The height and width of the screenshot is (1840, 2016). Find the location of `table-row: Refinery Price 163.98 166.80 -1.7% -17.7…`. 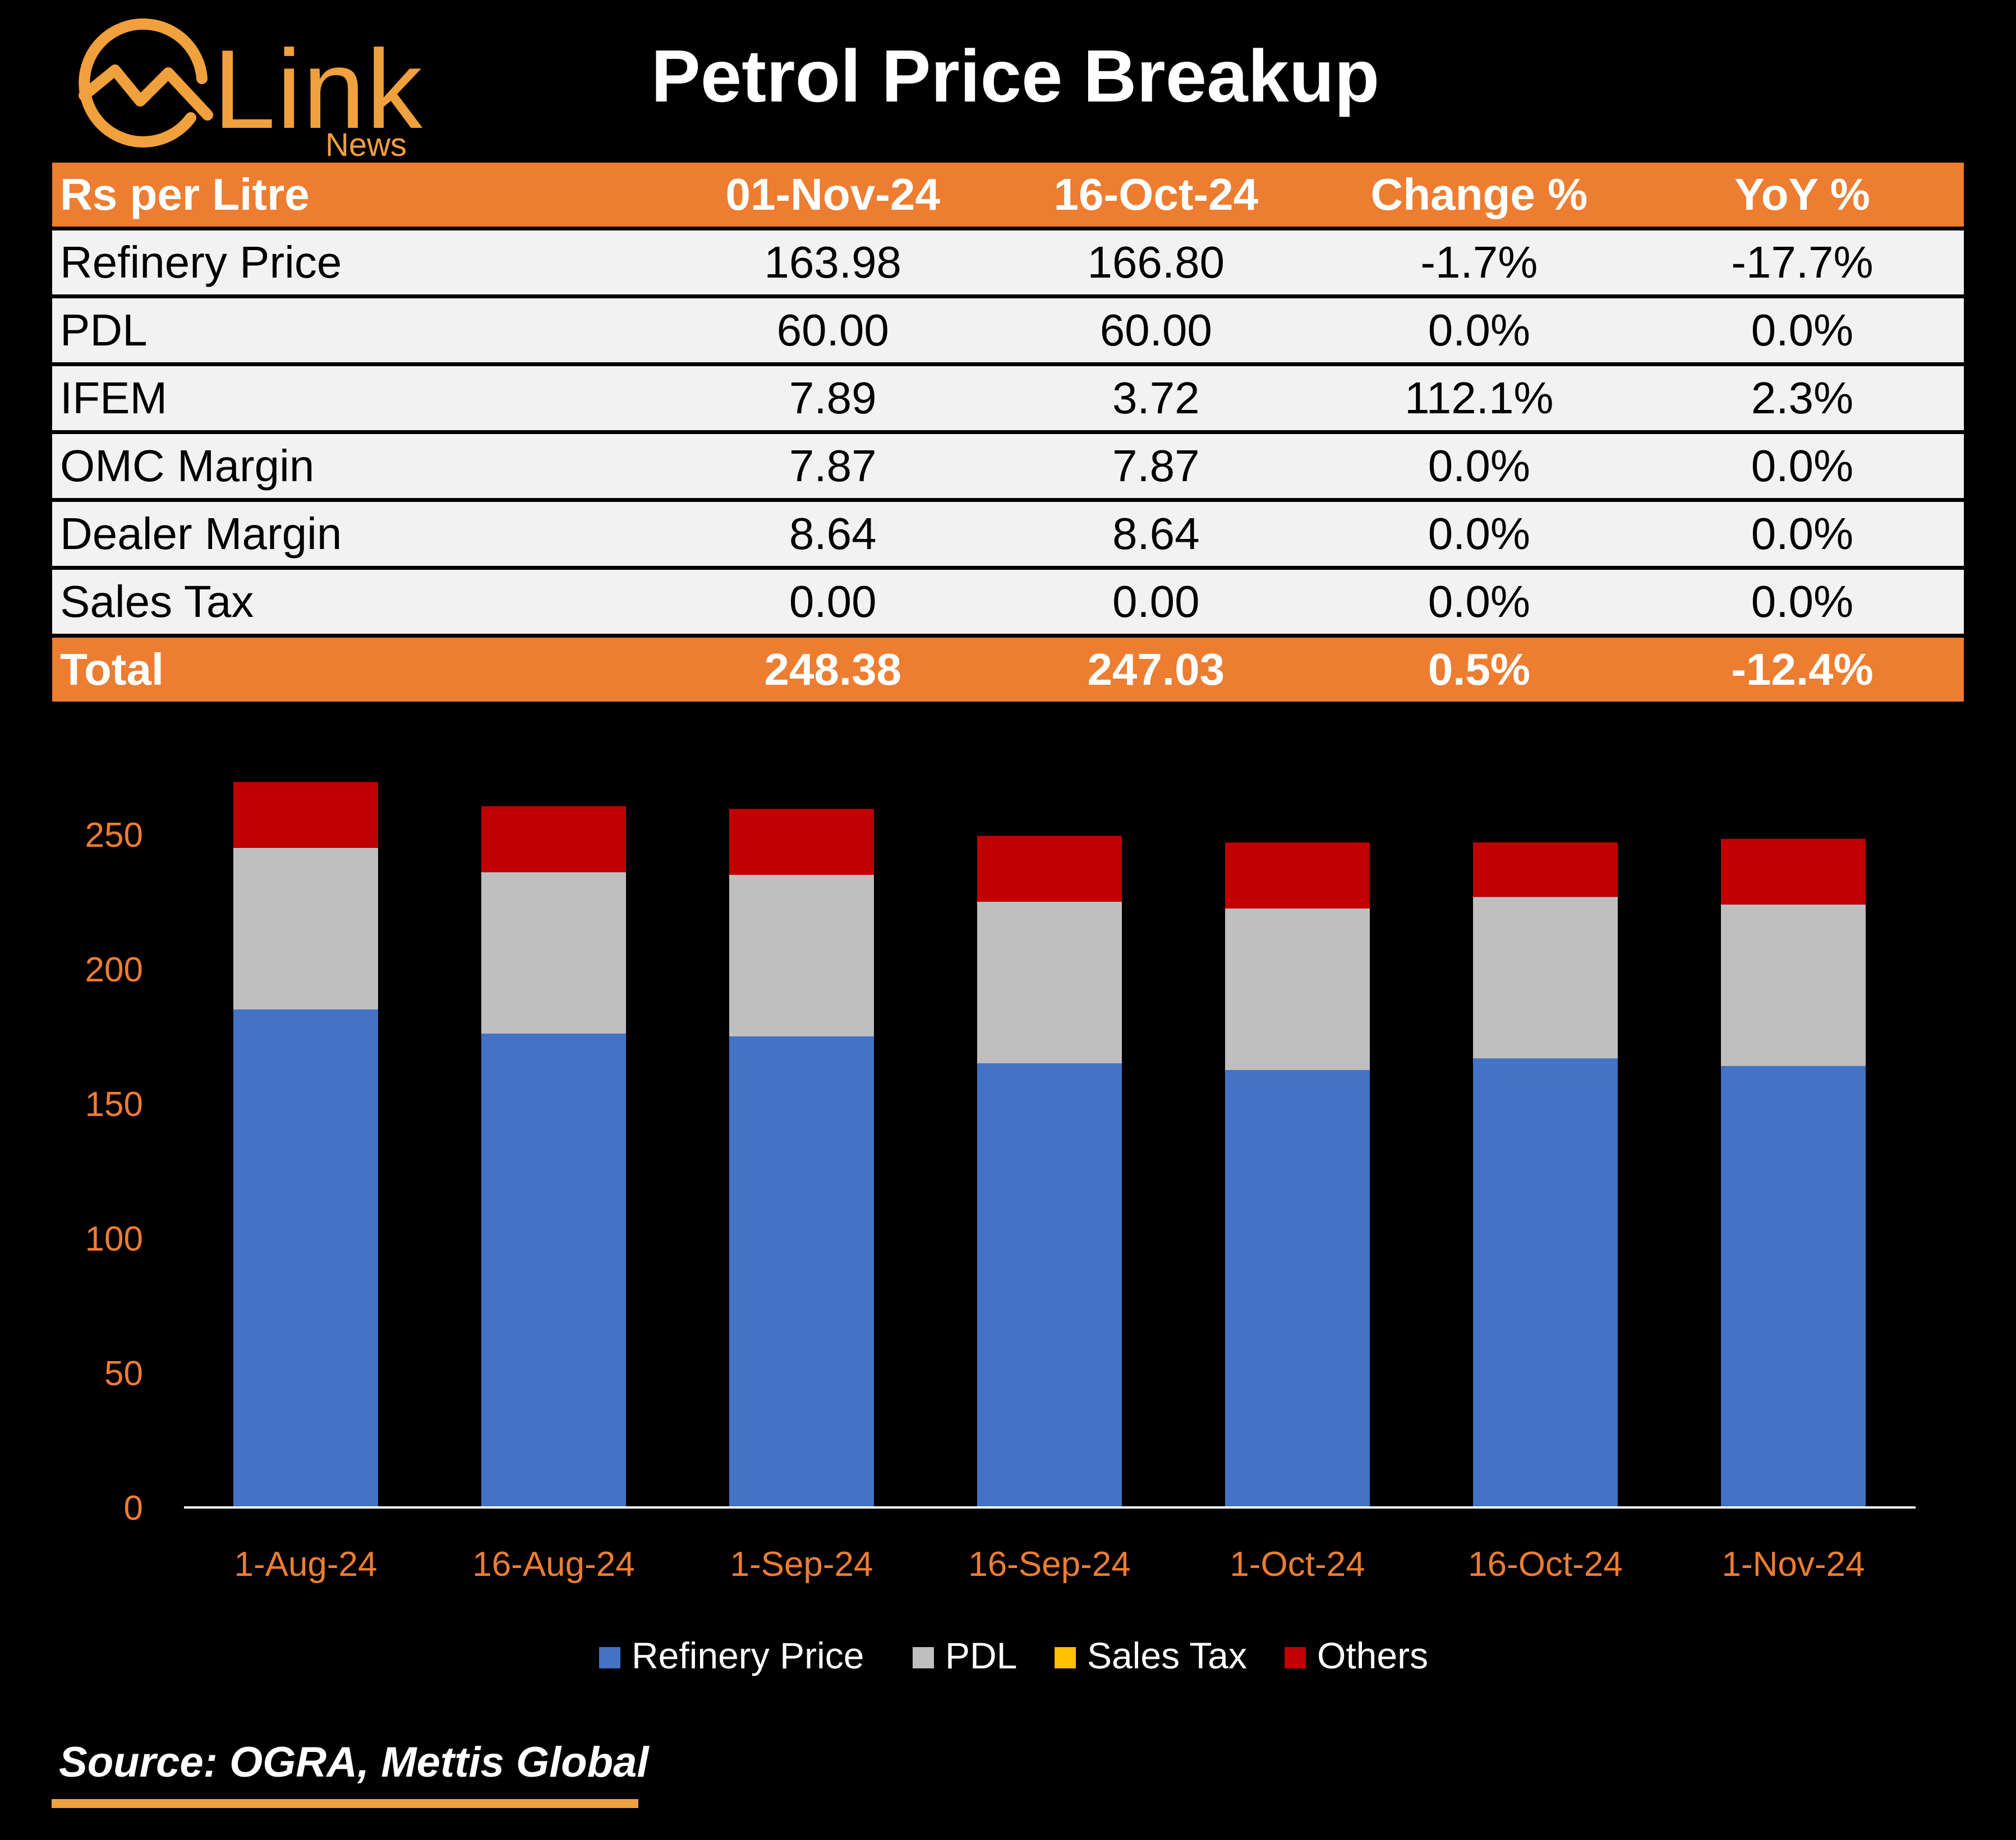

table-row: Refinery Price 163.98 166.80 -1.7% -17.7… is located at coordinates (1008, 262).